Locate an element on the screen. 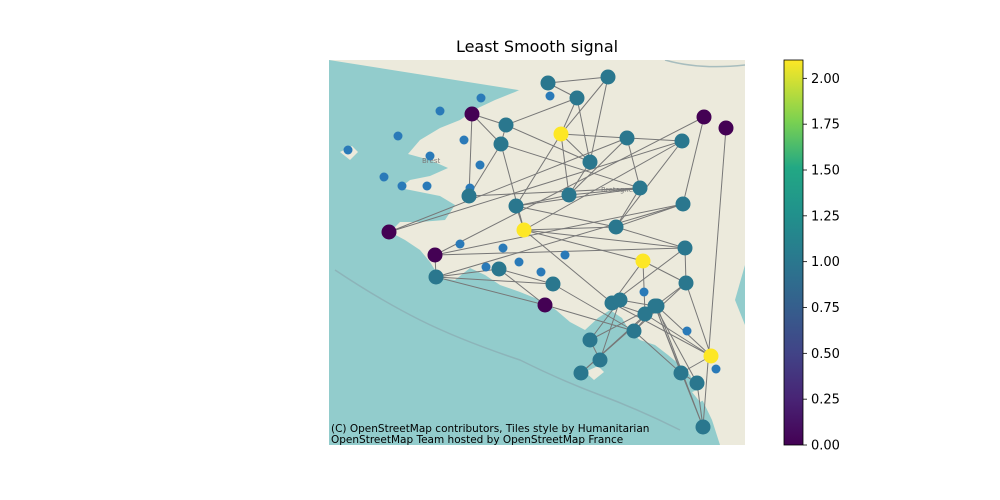 This screenshot has width=1000, height=500. colorbar-tick-label: 1.00 is located at coordinates (825, 262).